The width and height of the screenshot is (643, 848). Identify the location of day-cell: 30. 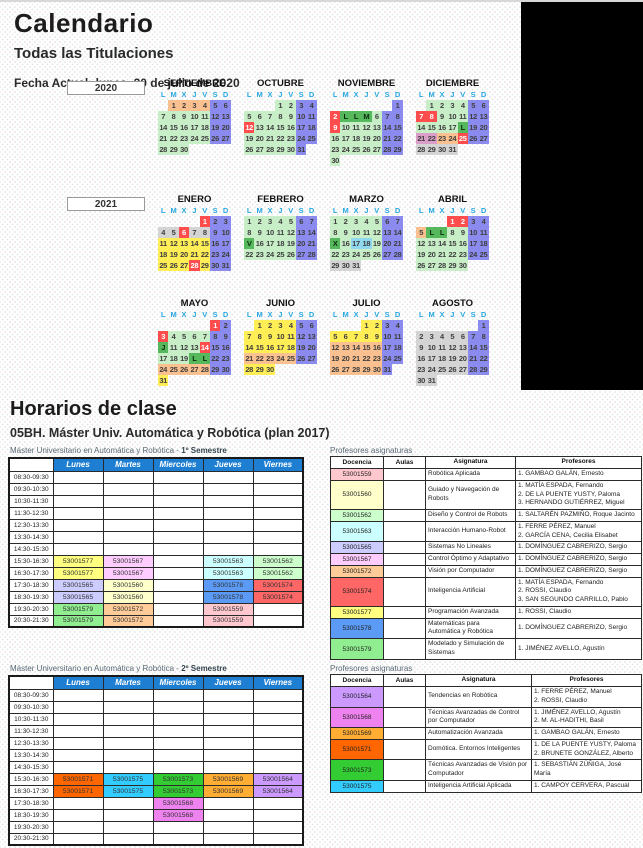
(270, 369).